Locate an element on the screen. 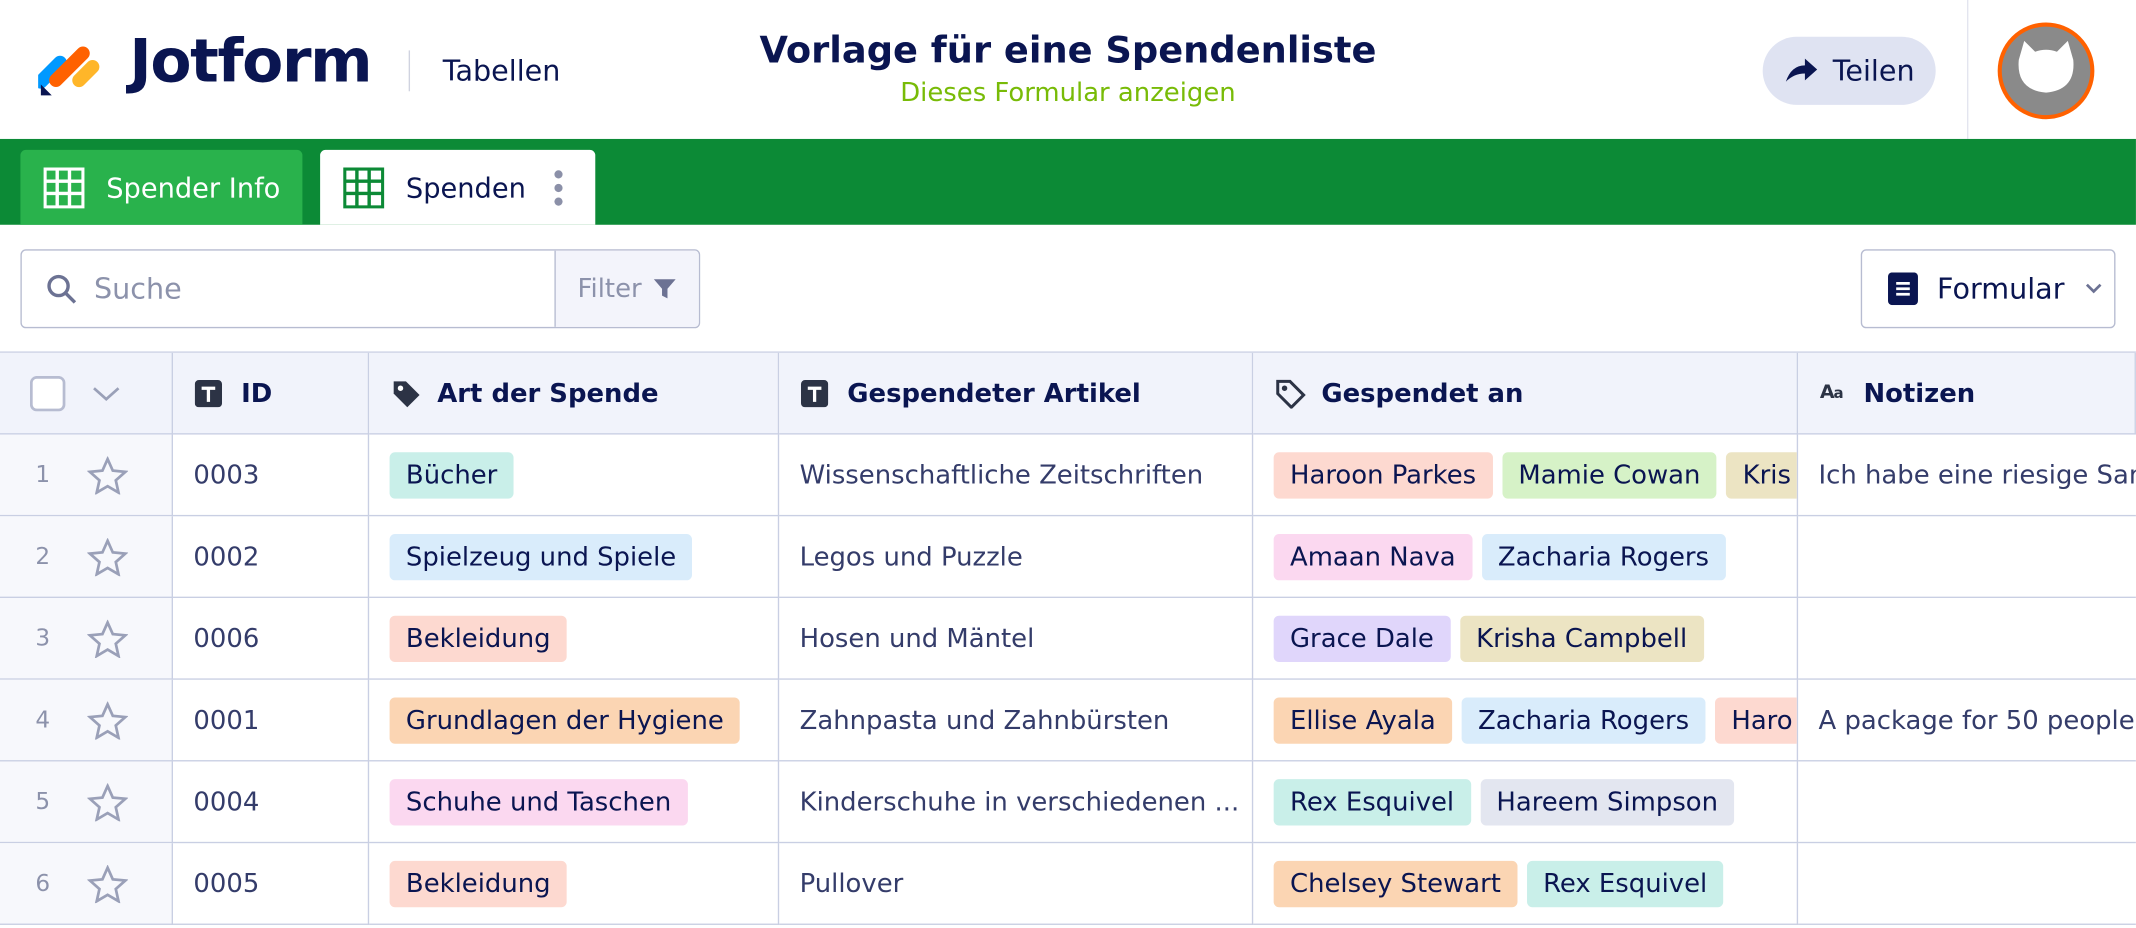 The width and height of the screenshot is (2136, 928). row-number: 6 is located at coordinates (43, 883).